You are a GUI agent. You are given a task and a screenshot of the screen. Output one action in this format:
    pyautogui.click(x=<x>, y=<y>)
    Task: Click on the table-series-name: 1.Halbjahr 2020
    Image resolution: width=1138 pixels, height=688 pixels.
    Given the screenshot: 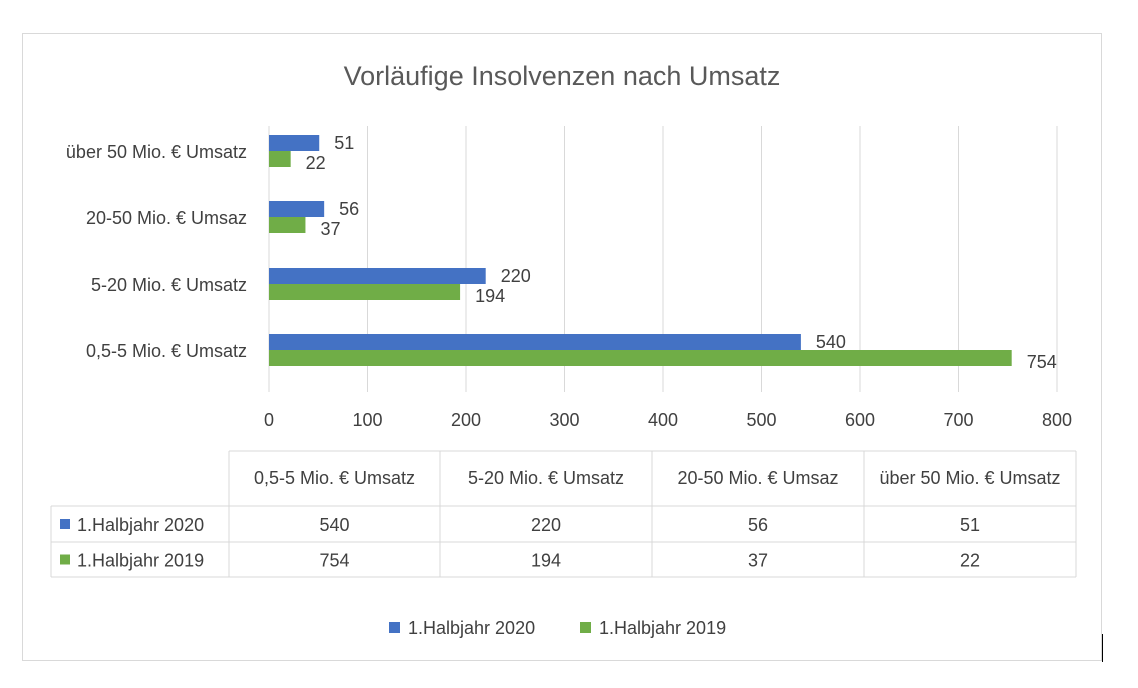 What is the action you would take?
    pyautogui.click(x=140, y=525)
    